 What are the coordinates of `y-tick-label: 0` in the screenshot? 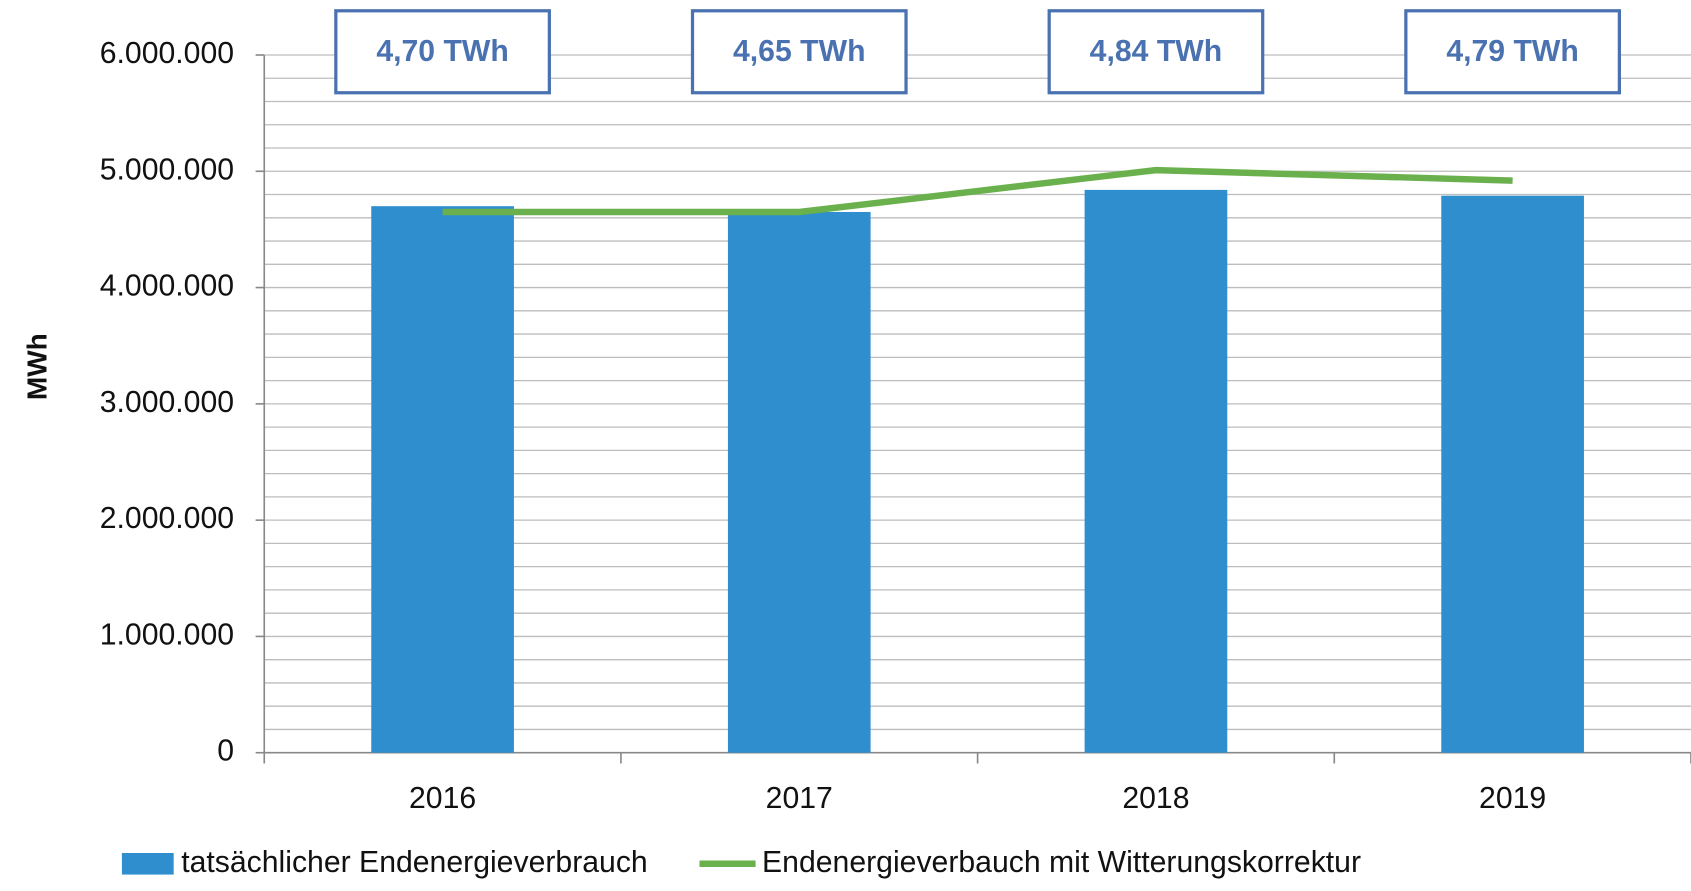 It's located at (225, 751).